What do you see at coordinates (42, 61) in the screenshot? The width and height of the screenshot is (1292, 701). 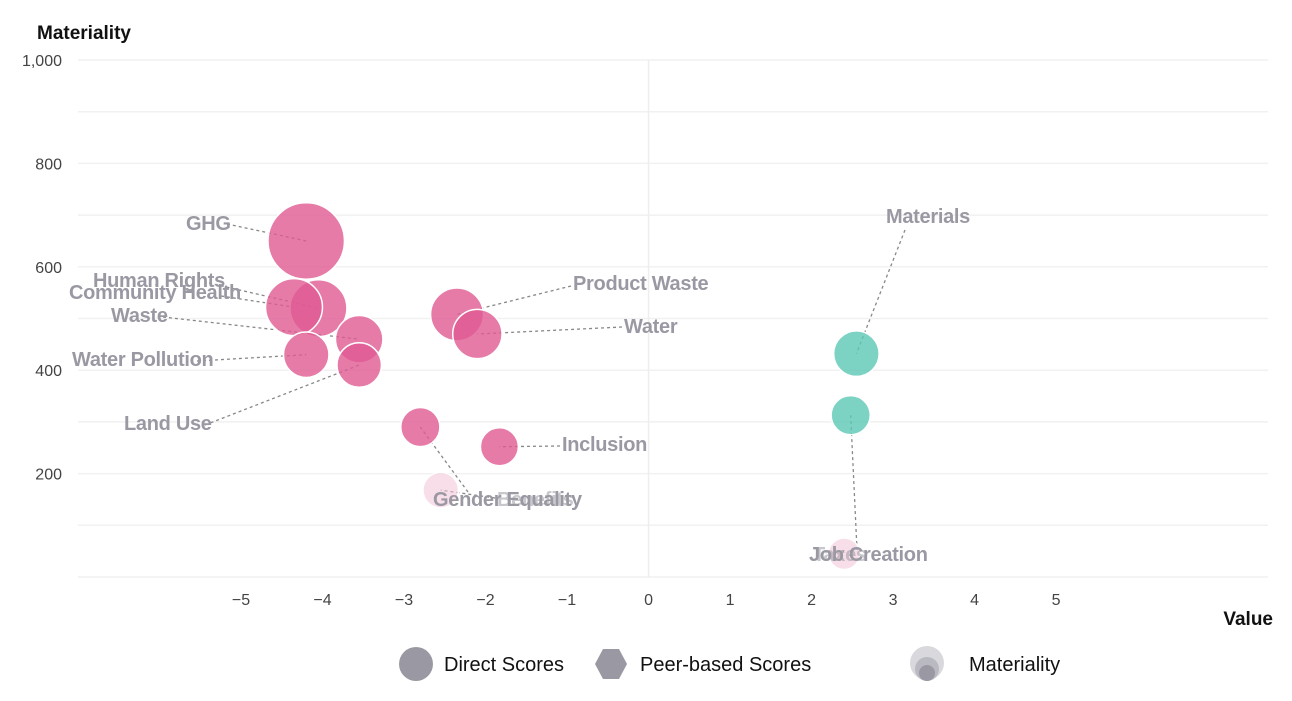 I see `y-tick-label: 1,000` at bounding box center [42, 61].